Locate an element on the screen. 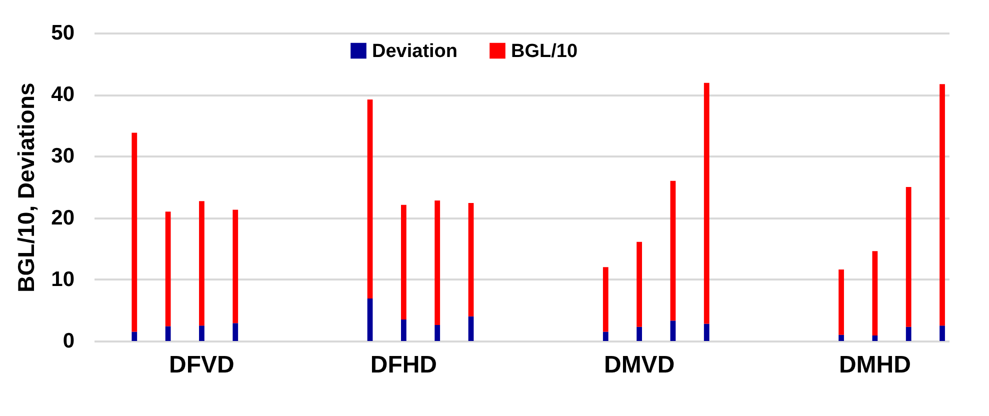  x-tick-label: DMVD is located at coordinates (639, 365).